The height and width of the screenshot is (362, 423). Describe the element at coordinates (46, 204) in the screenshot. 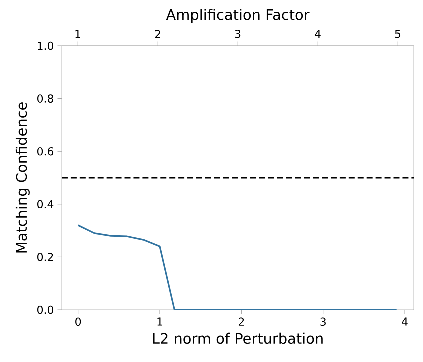

I see `y-tick-label: 0.4` at that location.